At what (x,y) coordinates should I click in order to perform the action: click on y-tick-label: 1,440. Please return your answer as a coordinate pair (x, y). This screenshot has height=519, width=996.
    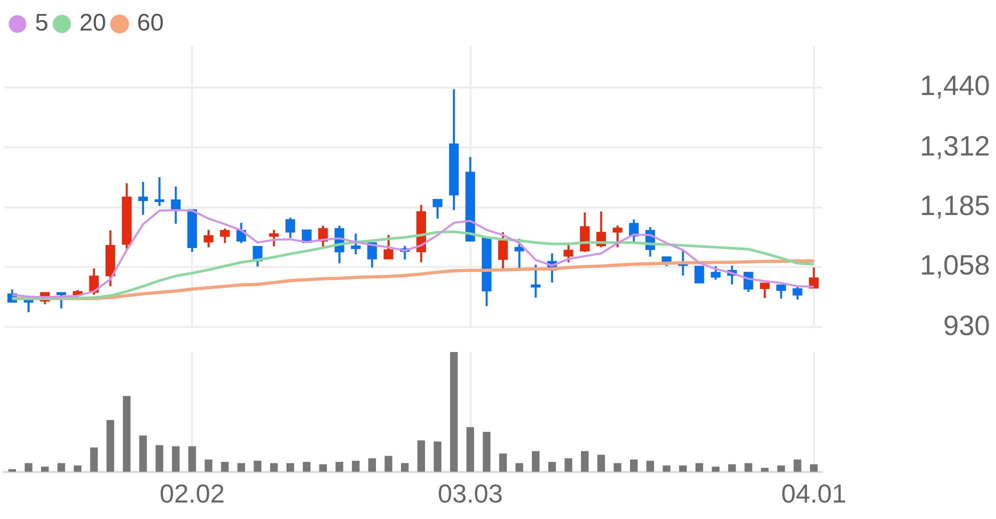
    Looking at the image, I should click on (955, 86).